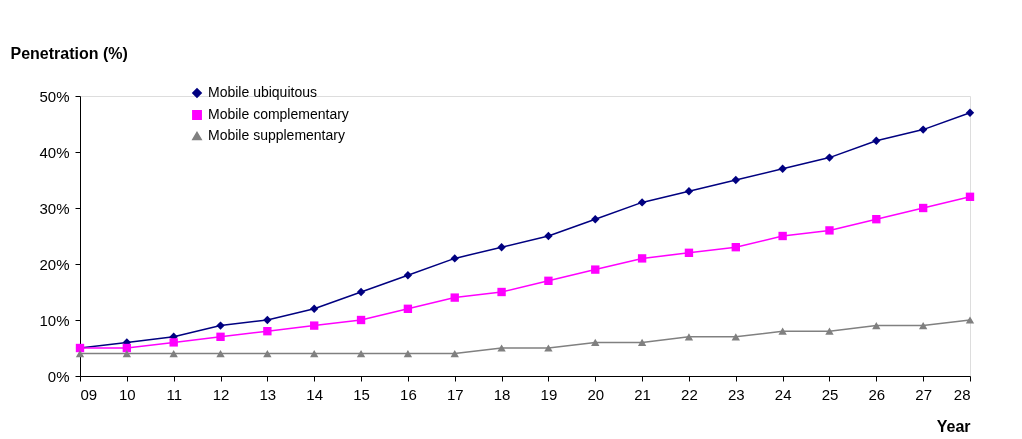  I want to click on x-tick-label: 10, so click(127, 394).